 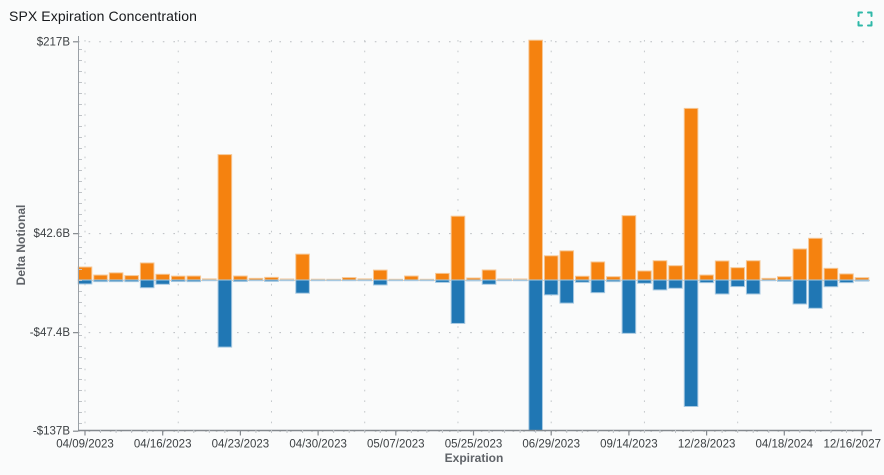 I want to click on x-tick-label: 12/16/2027, so click(x=852, y=445).